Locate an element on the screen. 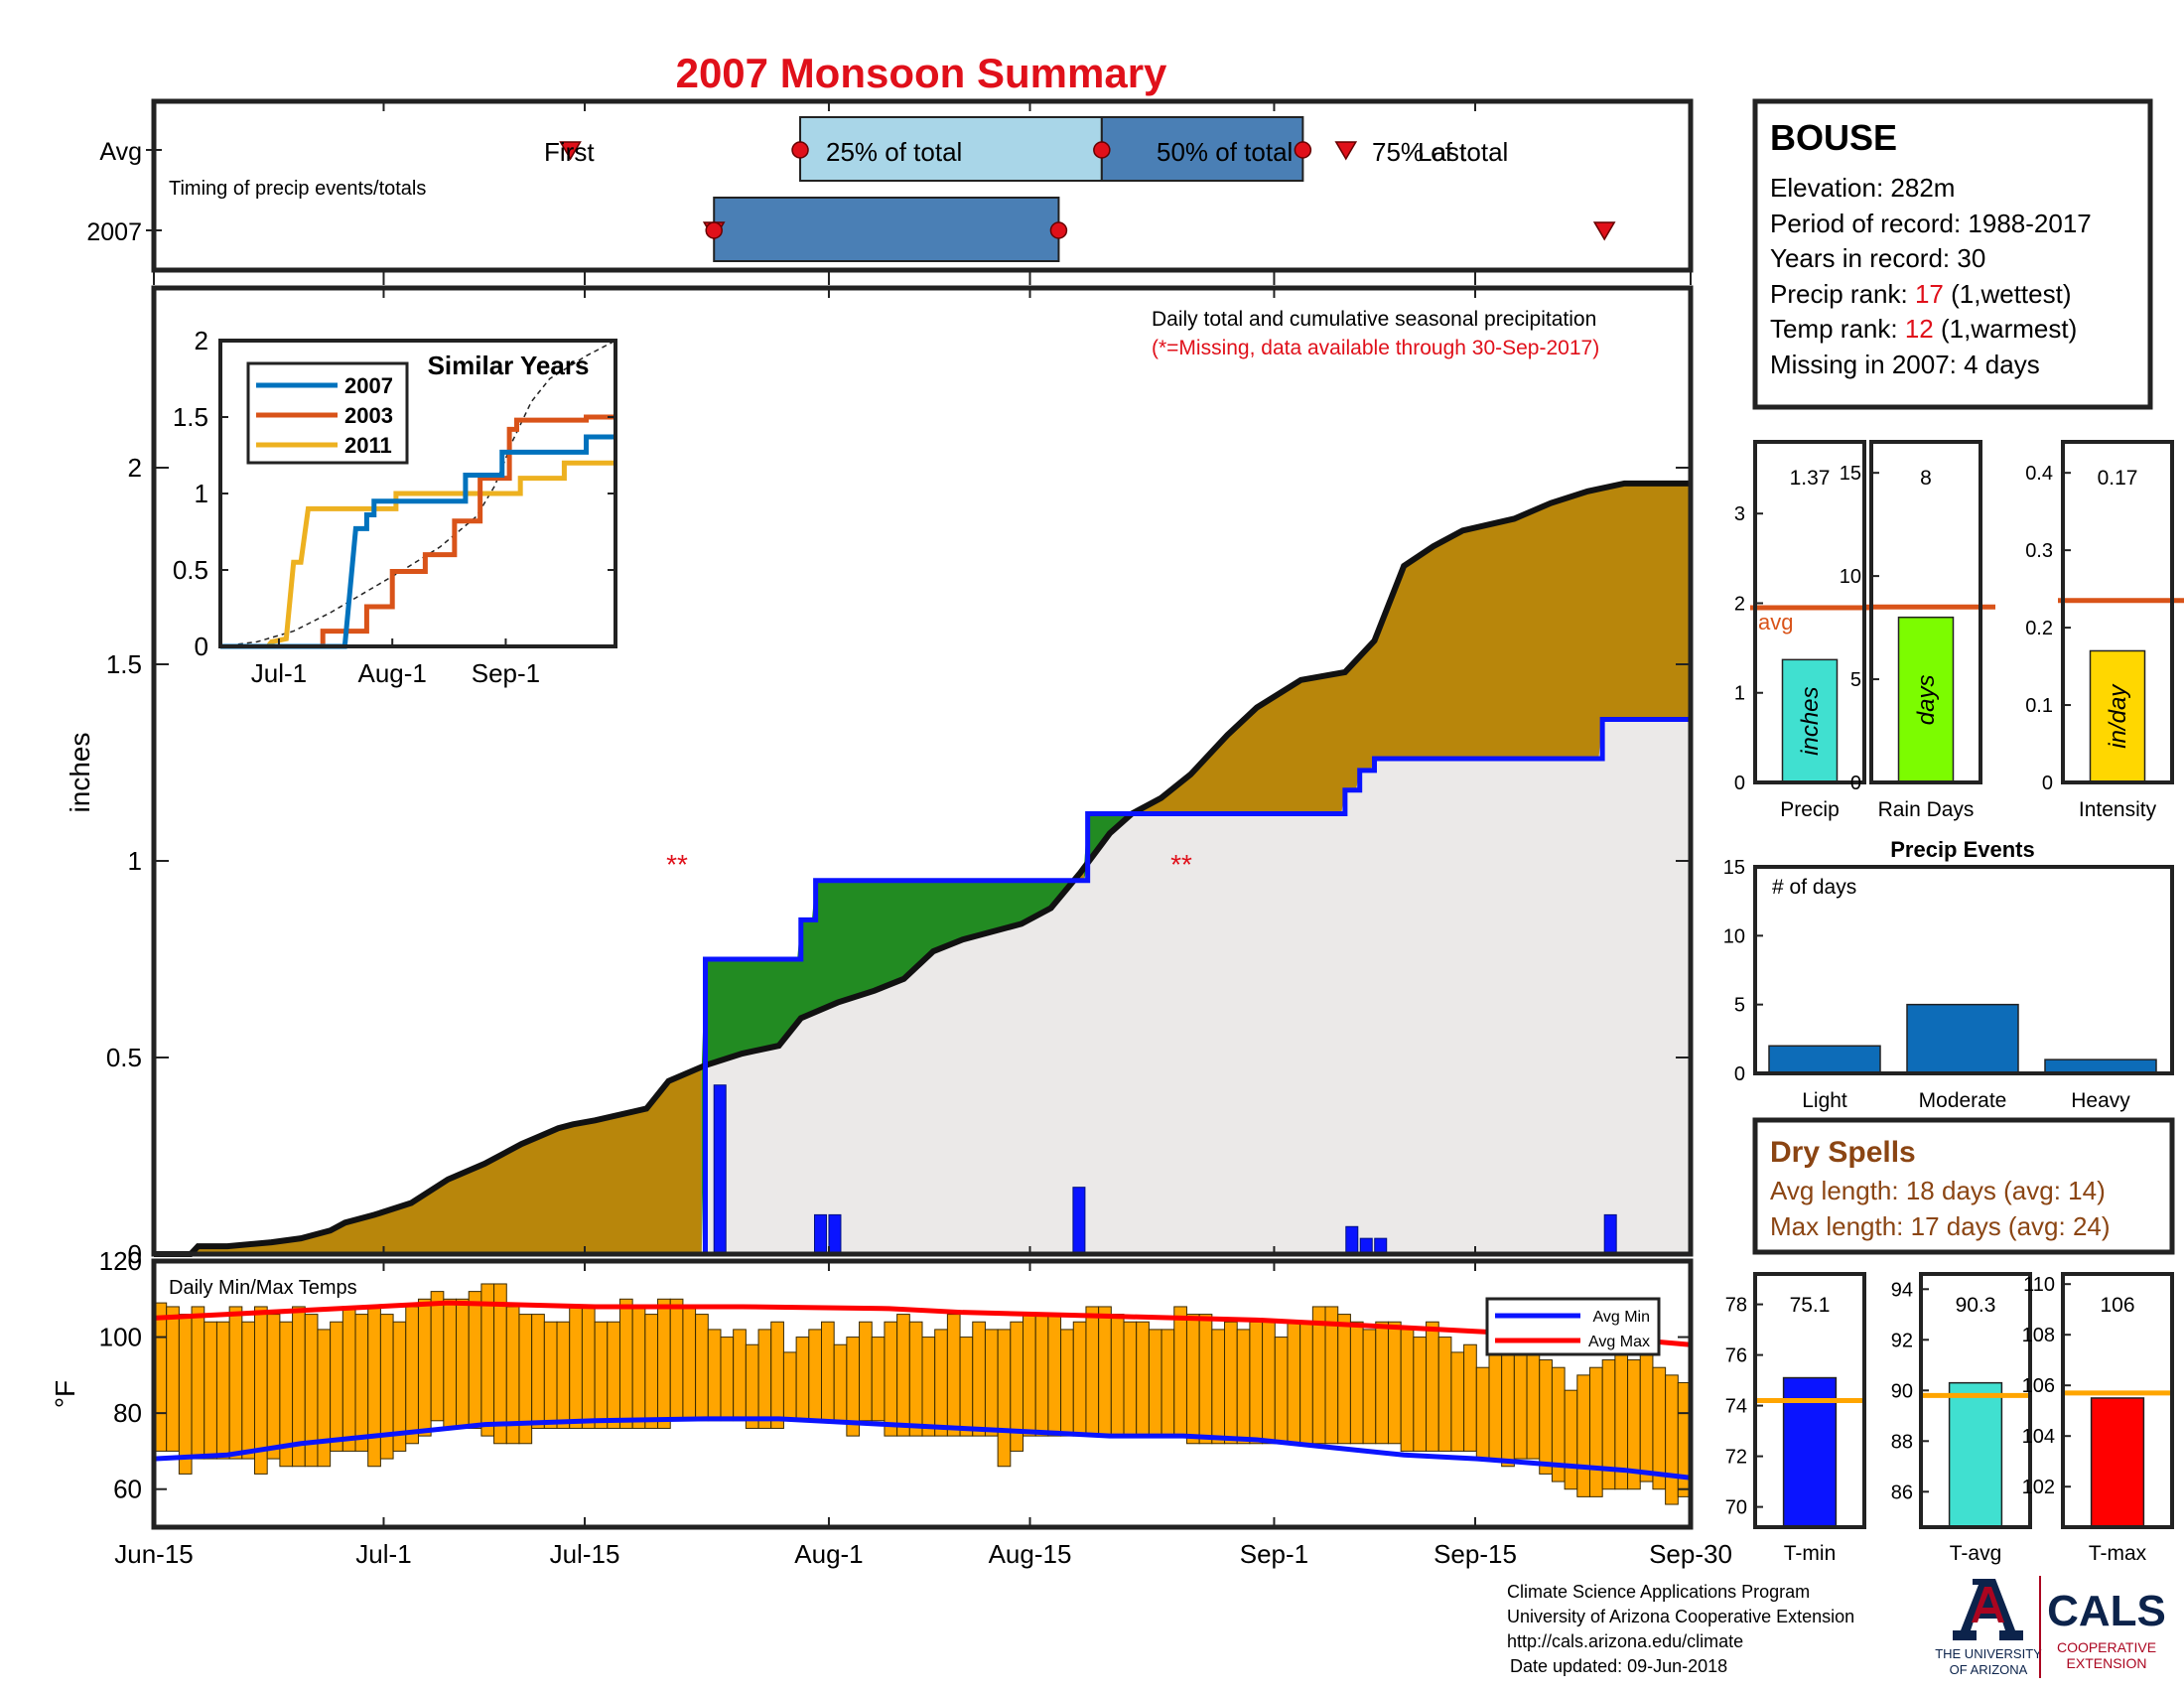 The height and width of the screenshot is (1693, 2184). mini-chart-tmax: 102 104 106 108 110 106 T-max is located at coordinates (2098, 1418).